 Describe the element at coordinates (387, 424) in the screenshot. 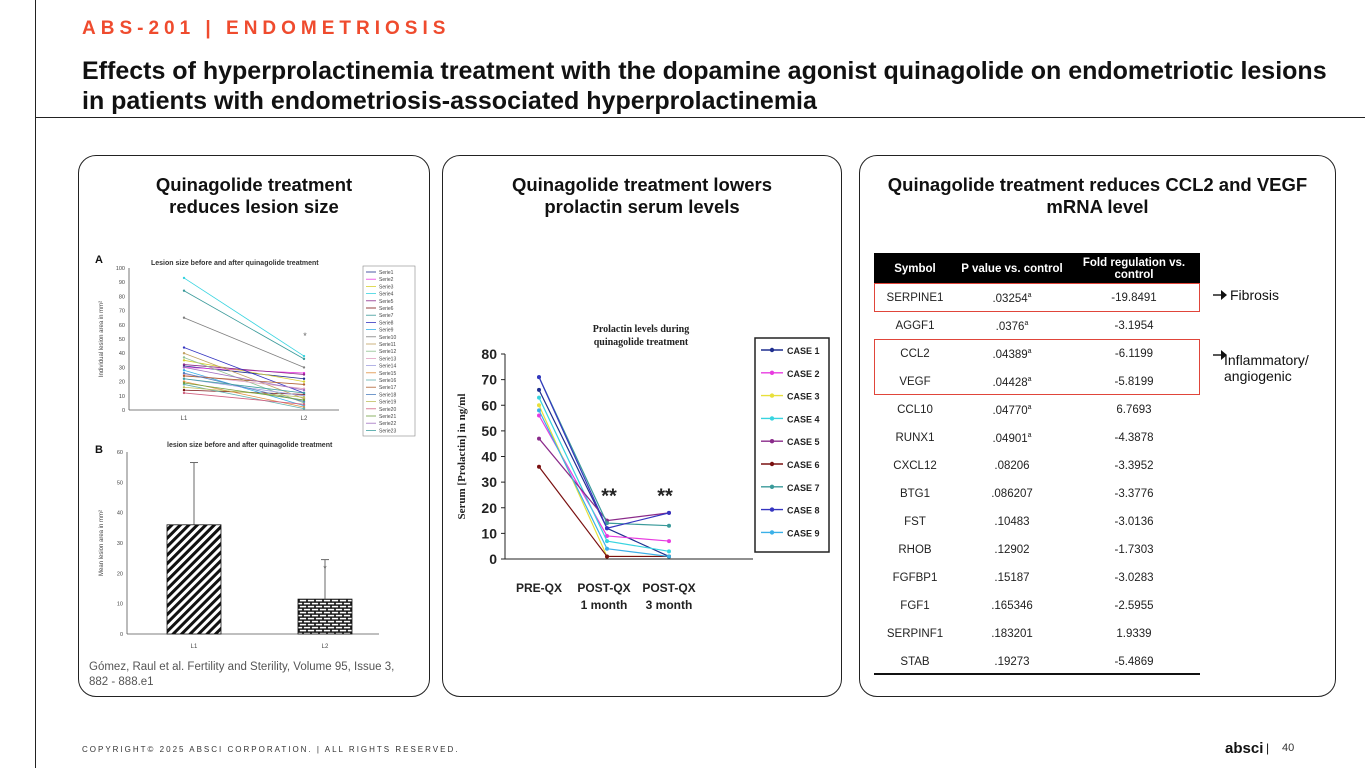

I see `legend-entry: Serie22` at that location.